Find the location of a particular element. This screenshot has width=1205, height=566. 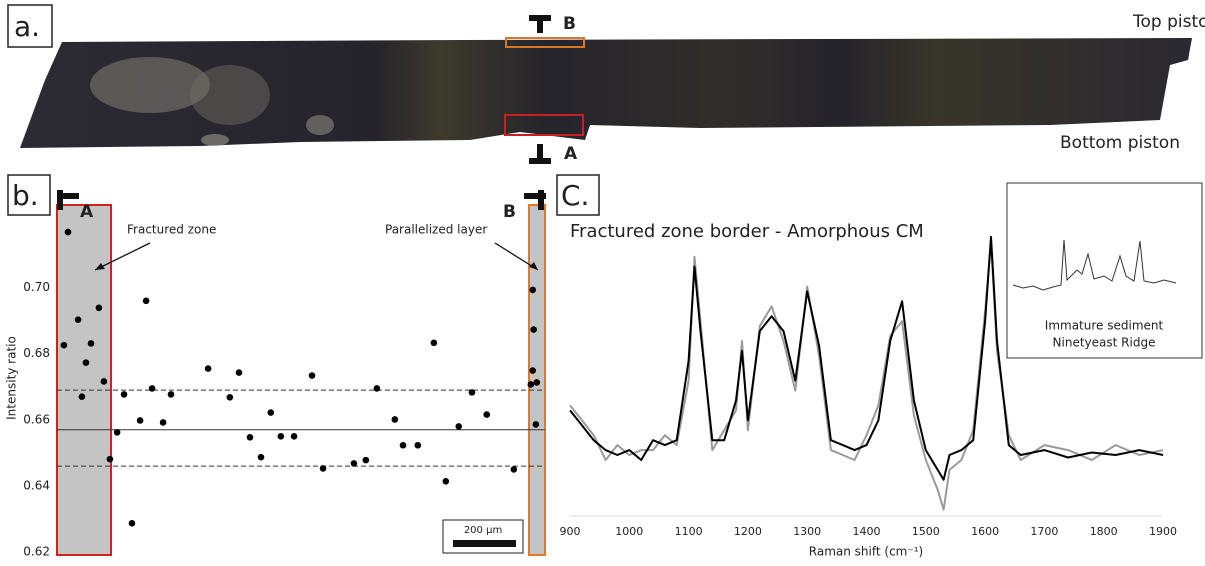

annotation-arrow is located at coordinates (122, 256).